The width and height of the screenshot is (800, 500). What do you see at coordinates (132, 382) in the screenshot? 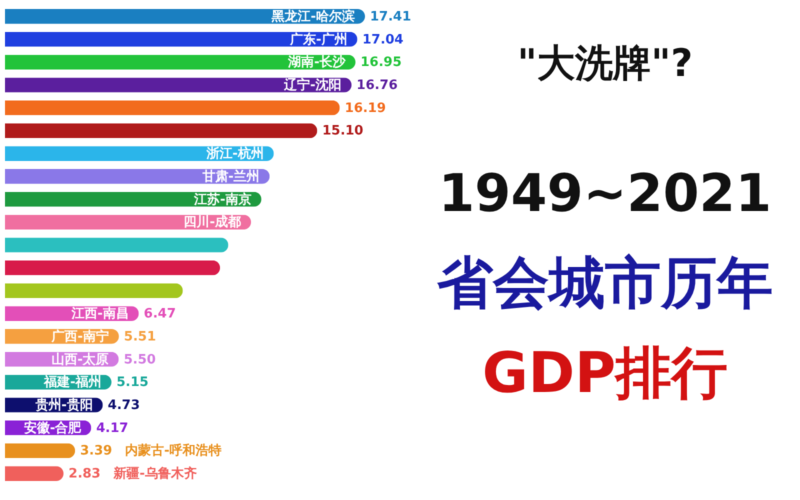
I see `data-label: 5.15` at bounding box center [132, 382].